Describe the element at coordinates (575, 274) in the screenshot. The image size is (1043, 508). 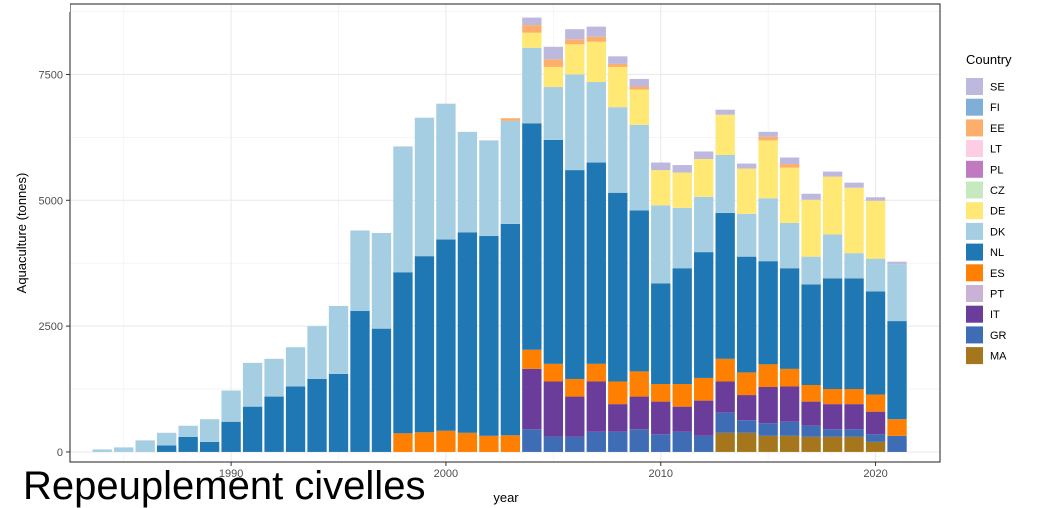
I see `bar-NL-2006` at that location.